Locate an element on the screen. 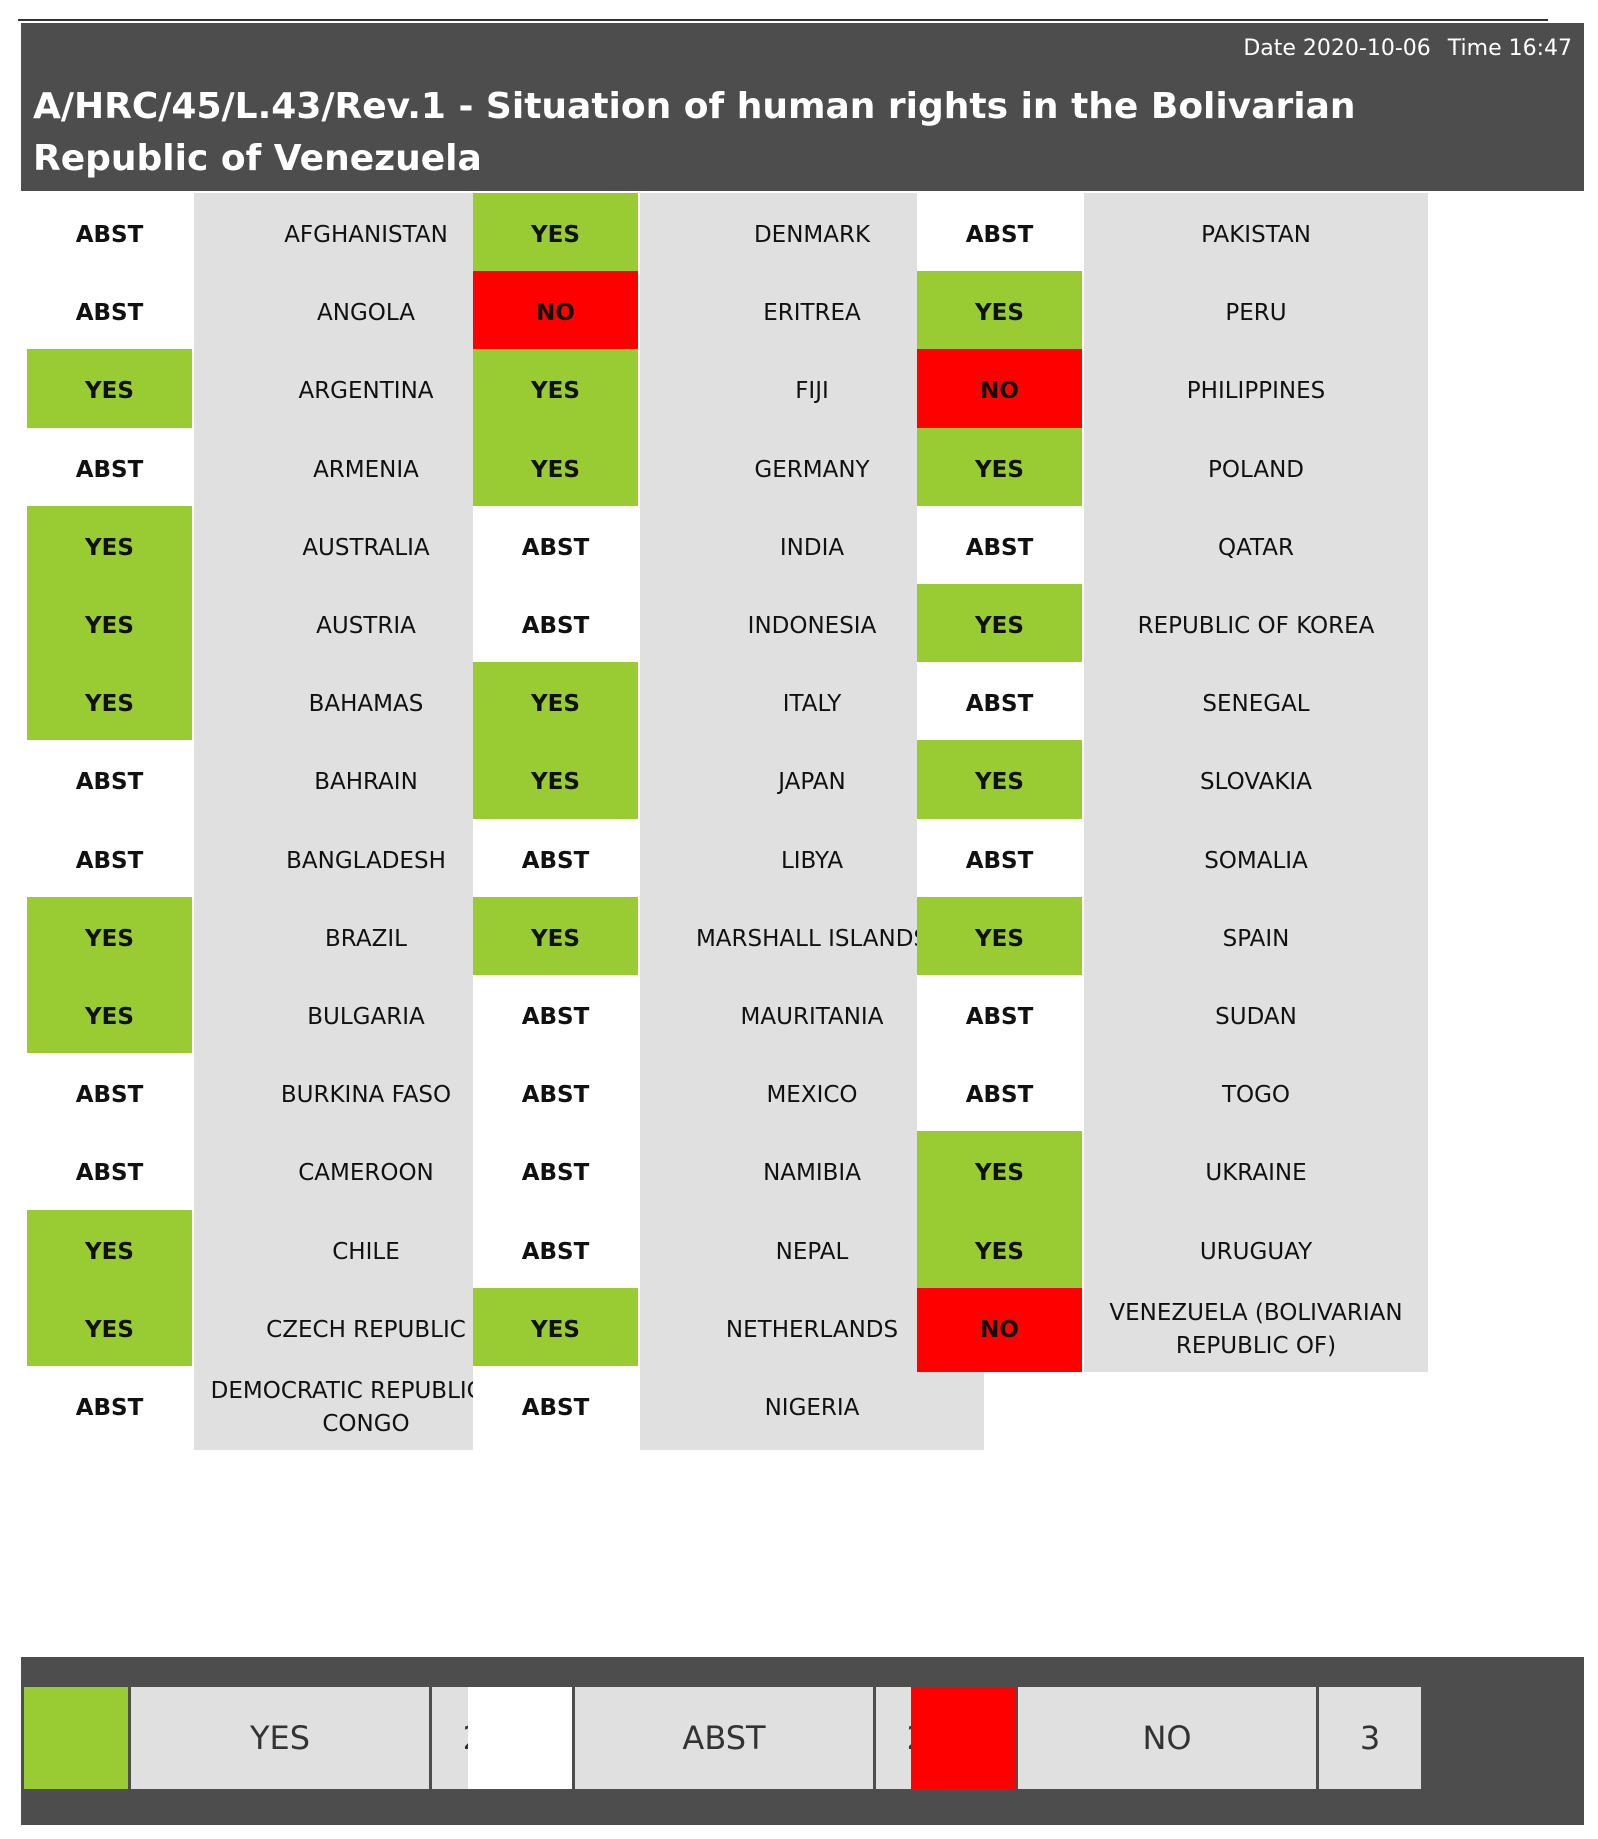  vote-row: YES NETHERLANDS is located at coordinates (725, 1330).